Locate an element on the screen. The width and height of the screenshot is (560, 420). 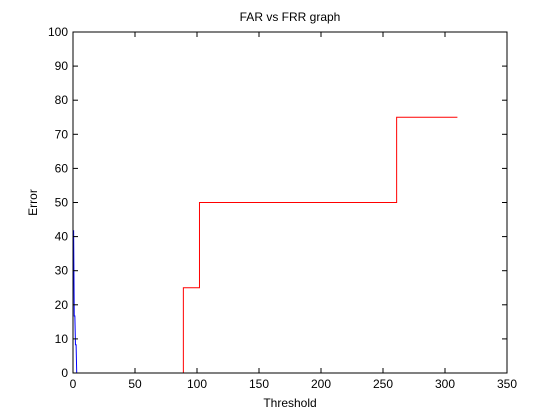
x-tick-label: 50 is located at coordinates (135, 384).